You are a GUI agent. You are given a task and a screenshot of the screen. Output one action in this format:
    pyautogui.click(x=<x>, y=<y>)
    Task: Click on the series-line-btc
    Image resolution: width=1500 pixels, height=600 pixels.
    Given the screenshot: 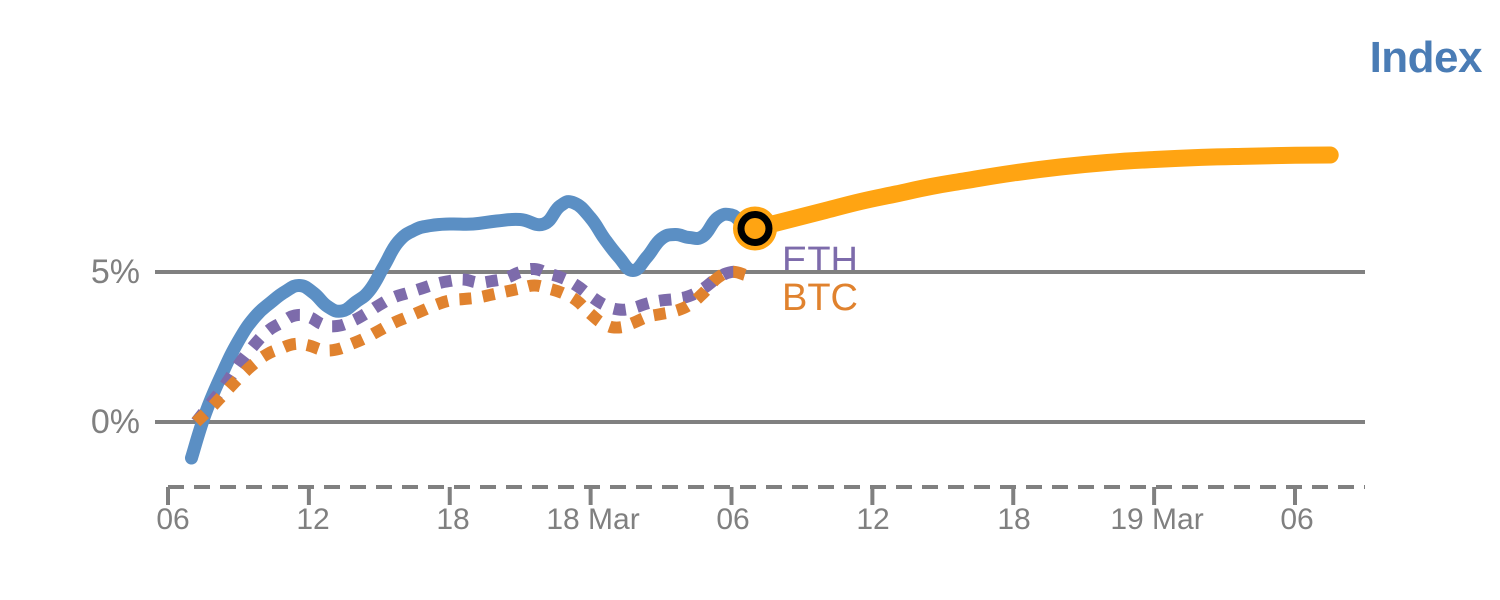 What is the action you would take?
    pyautogui.click(x=470, y=346)
    